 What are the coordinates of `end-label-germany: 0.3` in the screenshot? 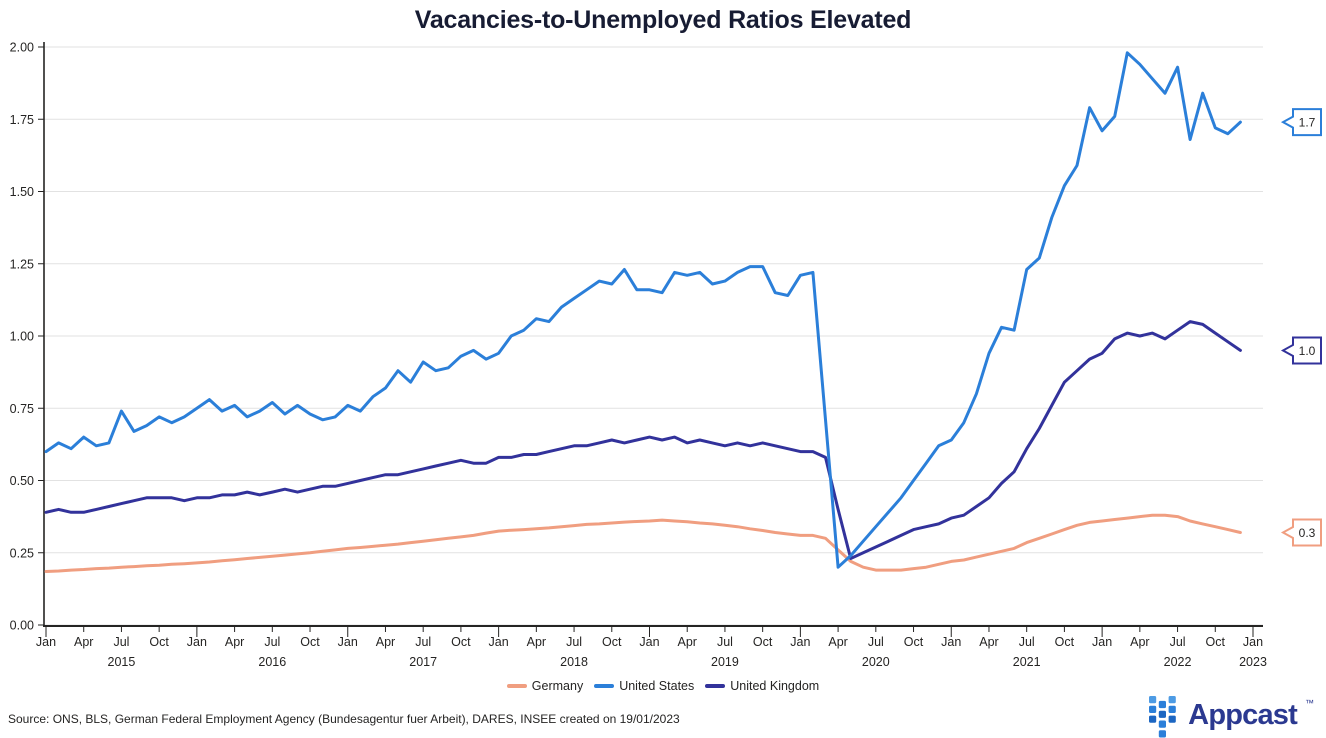 It's located at (1307, 533).